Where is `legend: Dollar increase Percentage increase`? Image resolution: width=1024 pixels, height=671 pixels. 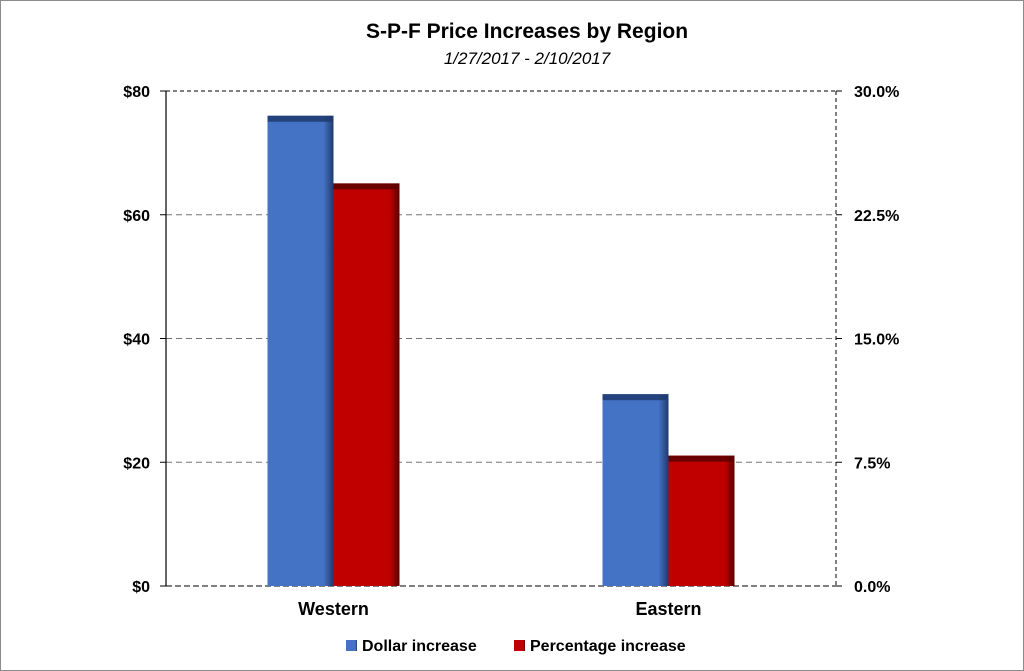 legend: Dollar increase Percentage increase is located at coordinates (516, 646).